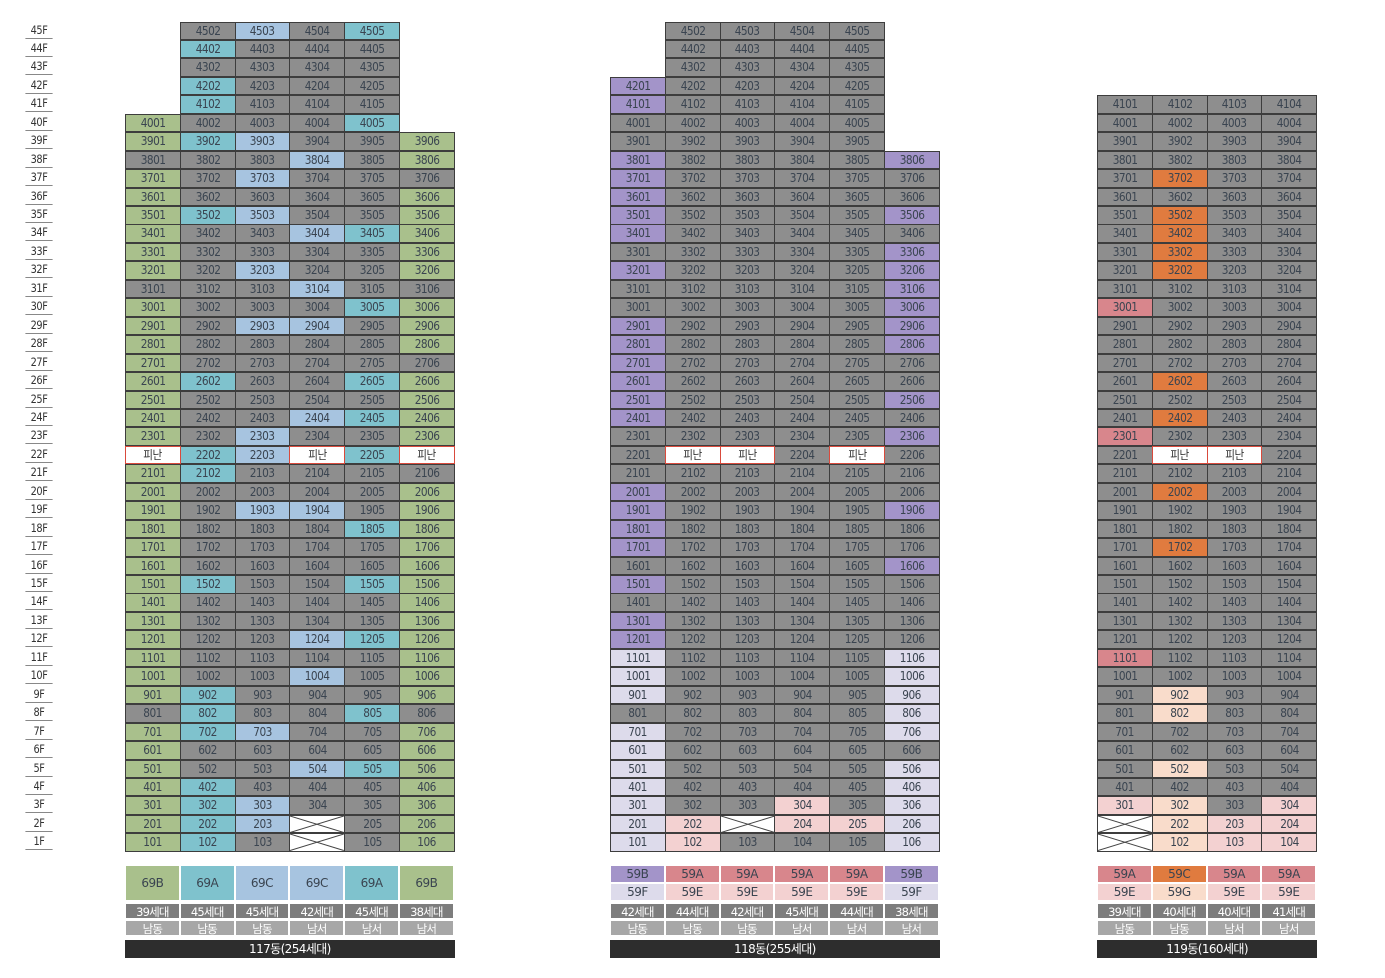 The image size is (1385, 978). I want to click on unit-cell: 2001, so click(1125, 492).